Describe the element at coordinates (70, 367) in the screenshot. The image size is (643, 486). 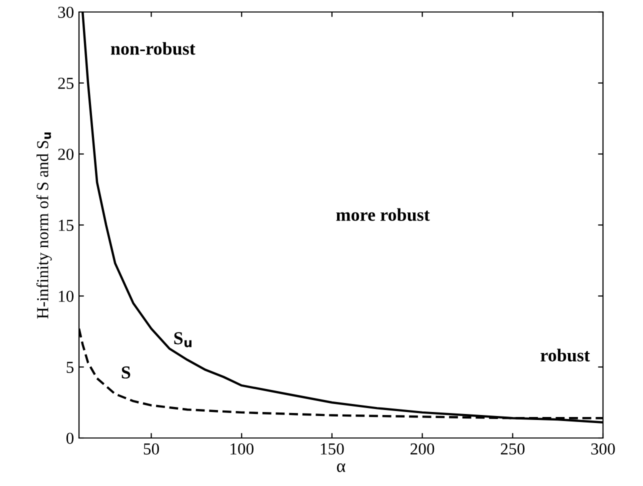
I see `y-tick-label: 5` at that location.